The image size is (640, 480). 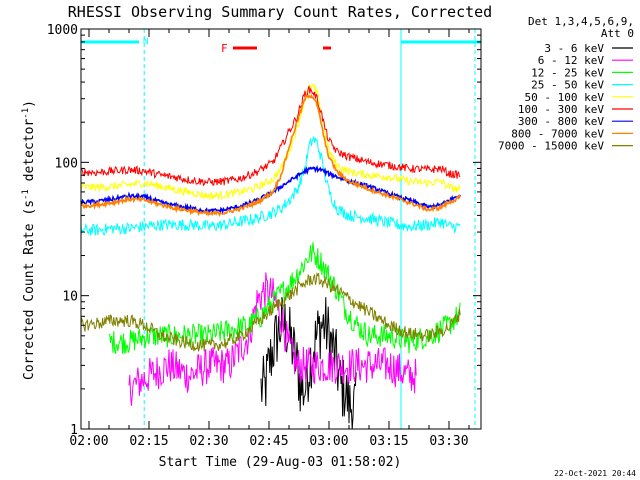 What do you see at coordinates (581, 21) in the screenshot?
I see `legend-header-line1: Det 1,3,4,5,6,9,` at bounding box center [581, 21].